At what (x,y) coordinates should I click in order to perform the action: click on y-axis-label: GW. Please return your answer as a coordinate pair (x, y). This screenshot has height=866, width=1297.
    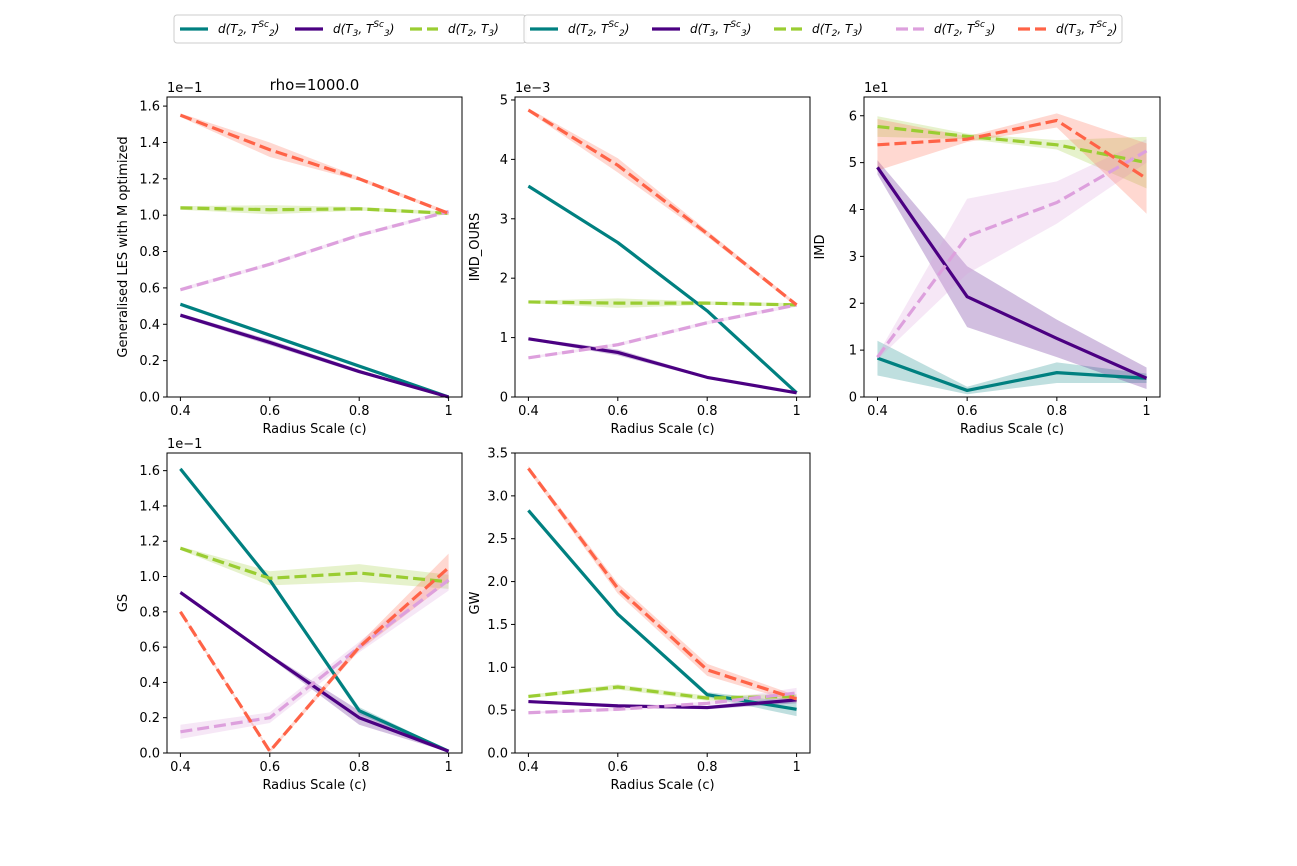
    Looking at the image, I should click on (475, 602).